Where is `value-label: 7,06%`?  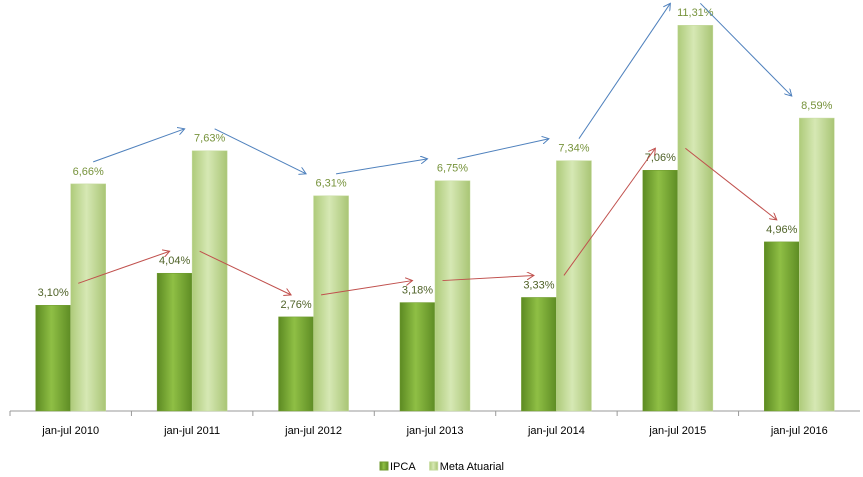 value-label: 7,06% is located at coordinates (660, 158).